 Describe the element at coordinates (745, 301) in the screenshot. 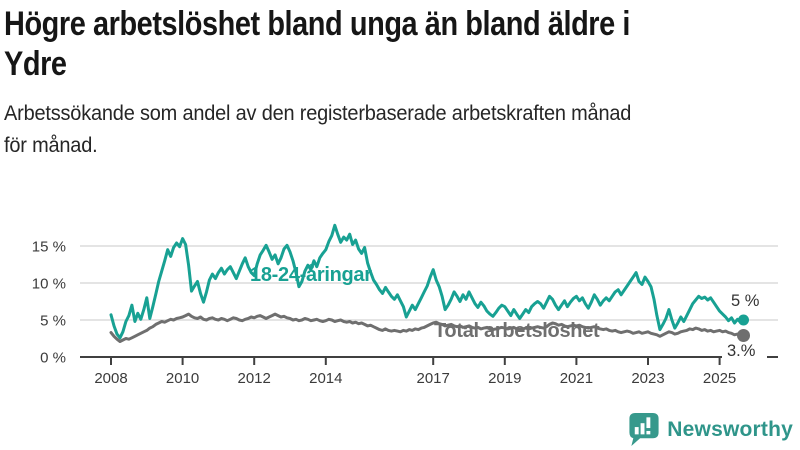

I see `series-end-value-label: 5 %` at that location.